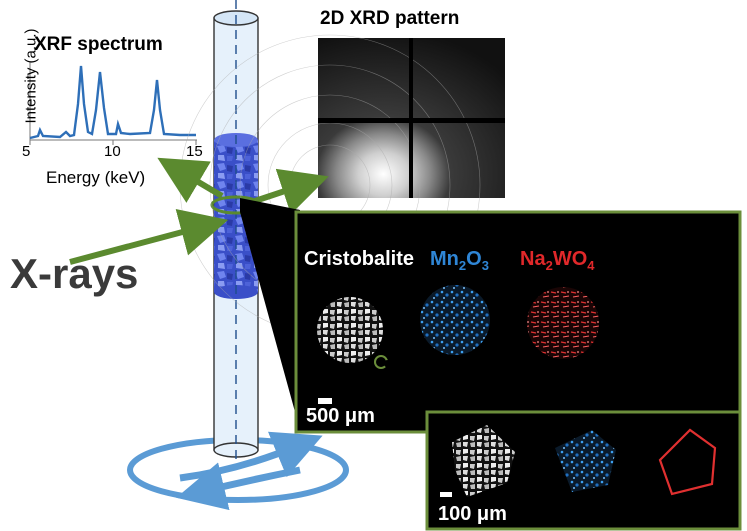 This screenshot has height=531, width=747. Describe the element at coordinates (390, 18) in the screenshot. I see `xrd-title: 2D XRD pattern` at that location.